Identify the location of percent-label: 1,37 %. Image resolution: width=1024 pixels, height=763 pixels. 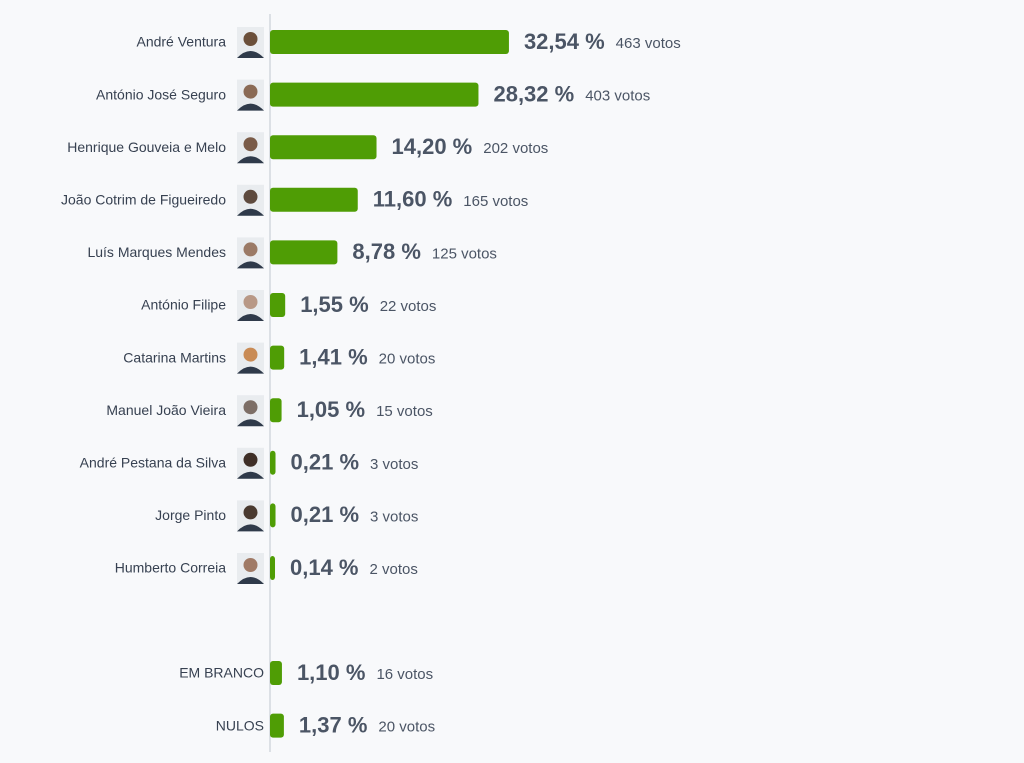
(333, 724).